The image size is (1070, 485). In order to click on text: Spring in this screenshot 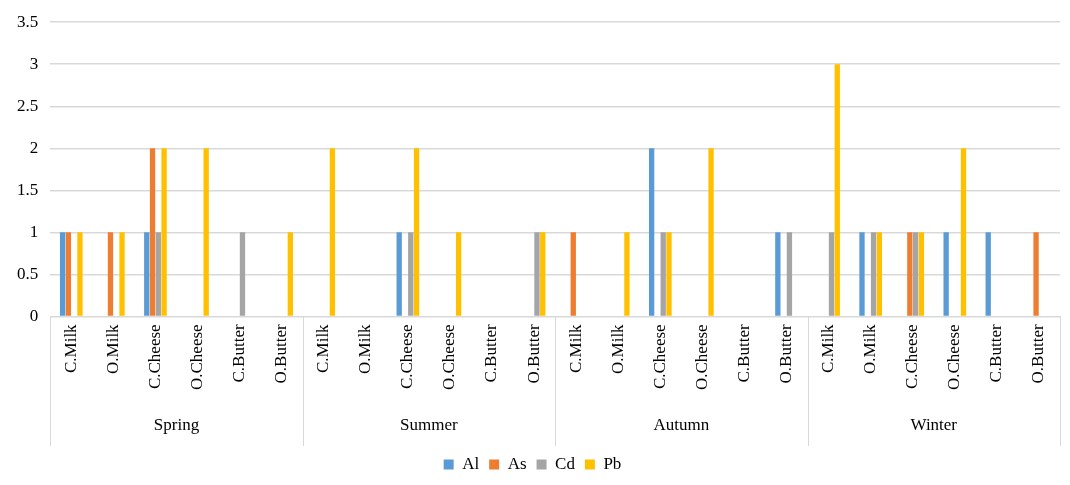, I will do `click(176, 425)`.